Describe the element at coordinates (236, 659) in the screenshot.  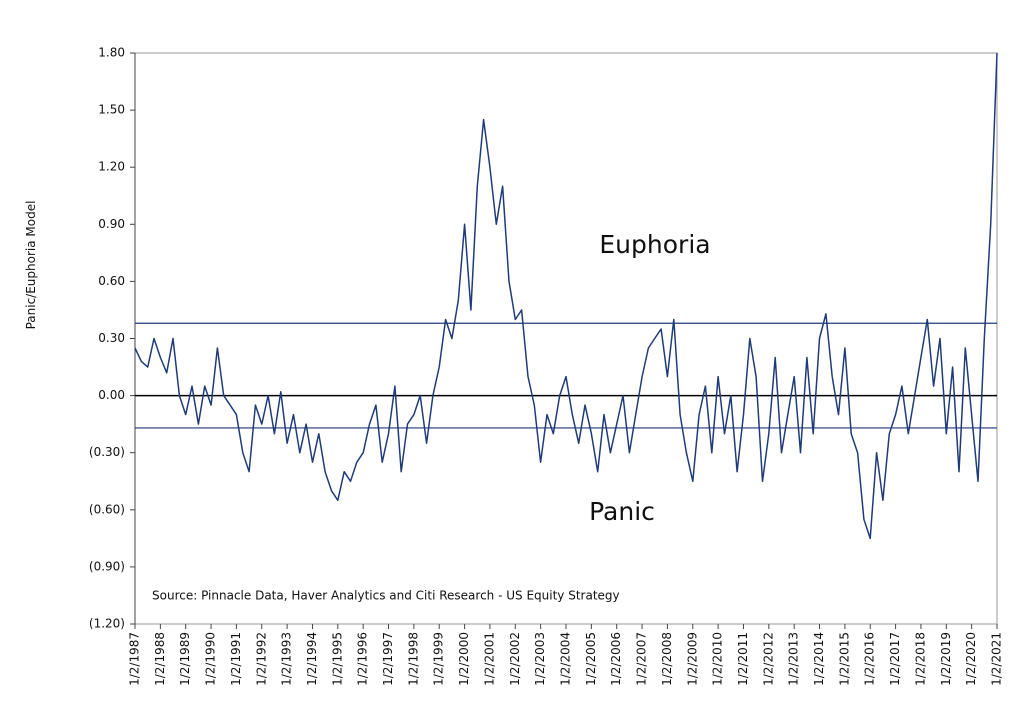
I see `x-tick-label: 1/2/1991` at that location.